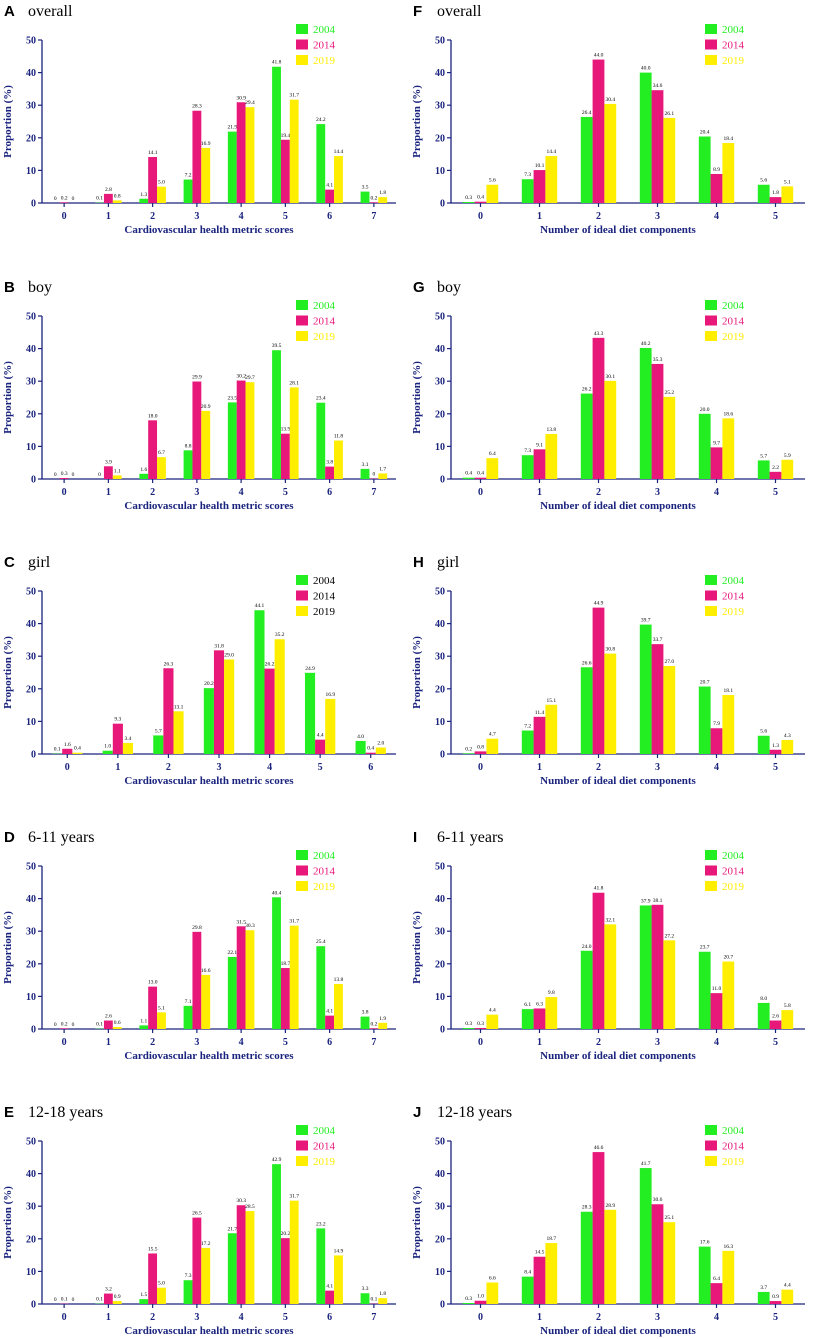  Describe the element at coordinates (468, 1024) in the screenshot. I see `bar-value-label: 0.3` at that location.